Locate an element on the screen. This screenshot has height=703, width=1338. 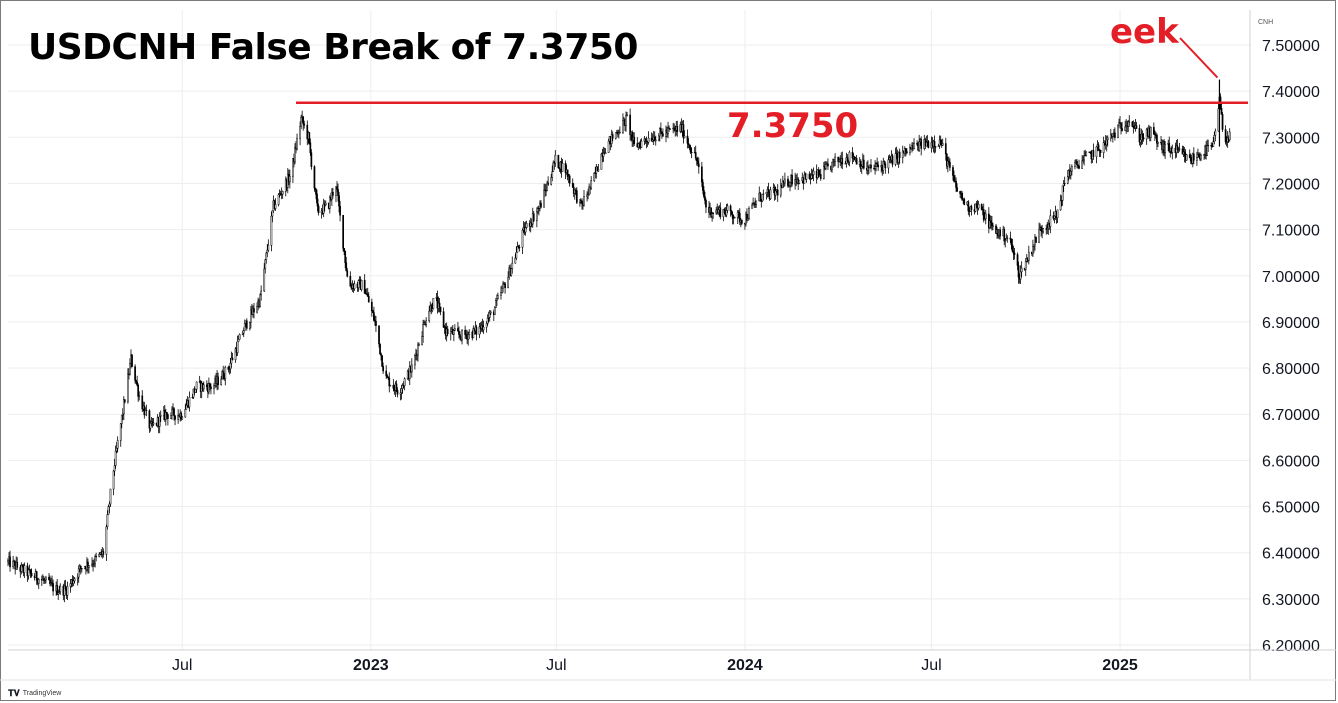
branding: 𝐓𝐕 TradingView is located at coordinates (34, 693).